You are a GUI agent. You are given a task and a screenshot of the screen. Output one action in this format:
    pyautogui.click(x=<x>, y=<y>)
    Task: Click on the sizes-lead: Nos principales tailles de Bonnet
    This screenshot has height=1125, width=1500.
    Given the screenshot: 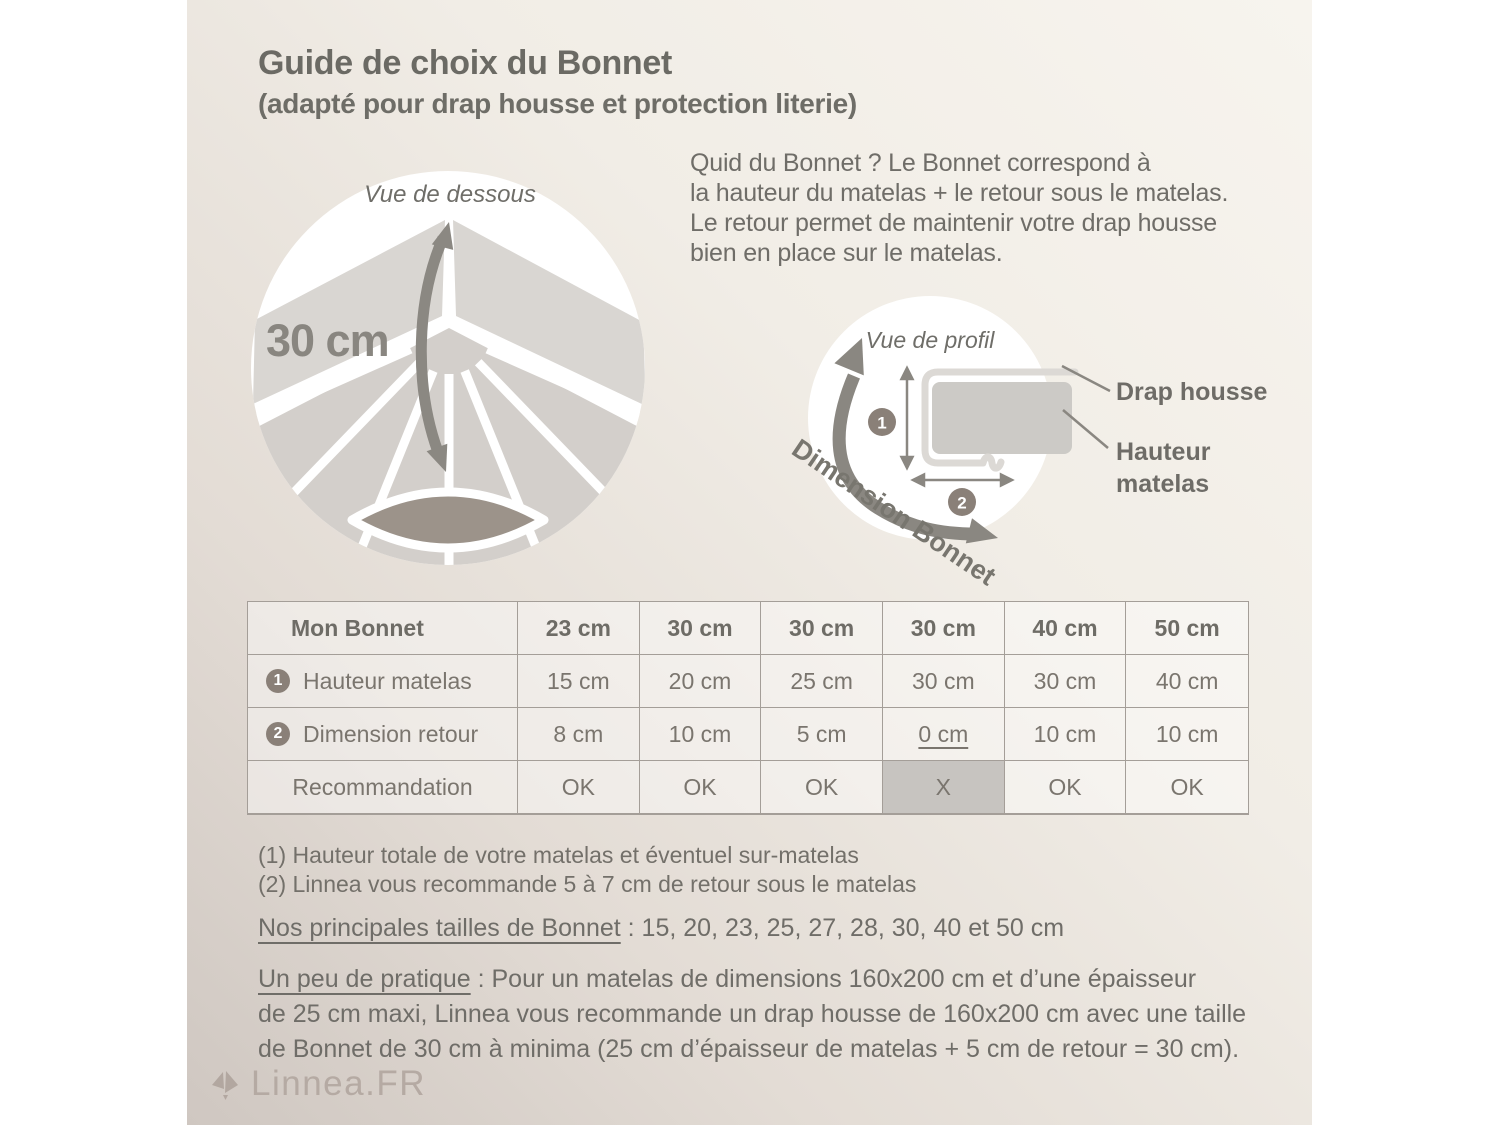 What is the action you would take?
    pyautogui.click(x=439, y=928)
    